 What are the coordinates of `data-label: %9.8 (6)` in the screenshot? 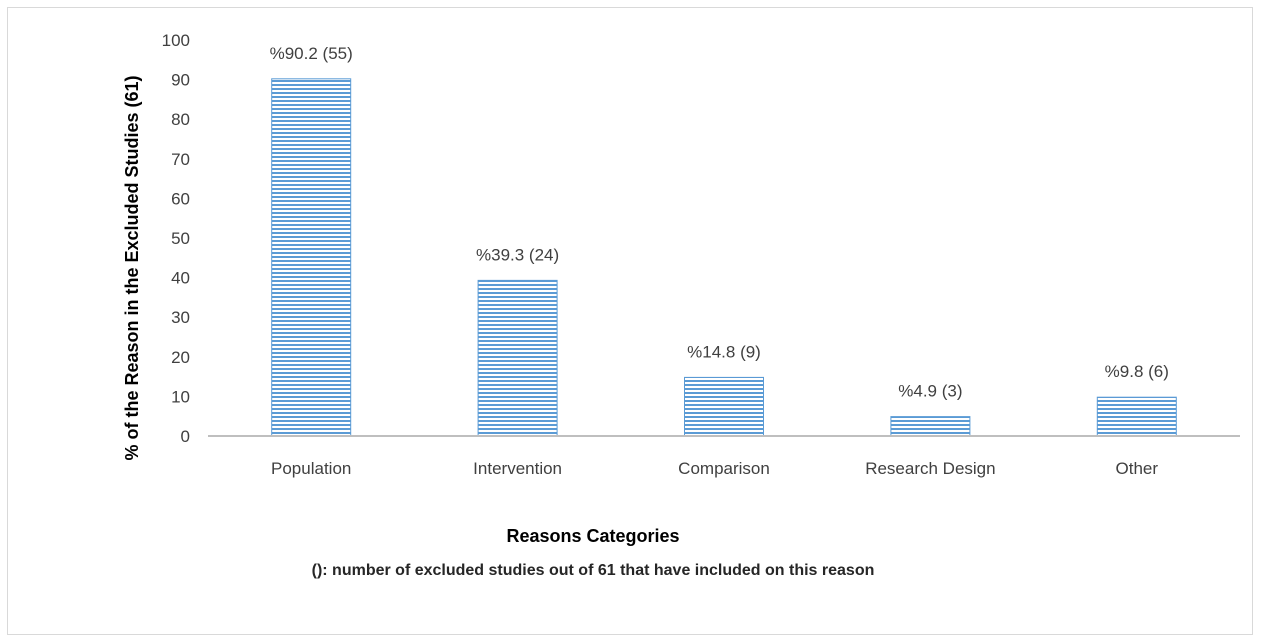 It's located at (1137, 371).